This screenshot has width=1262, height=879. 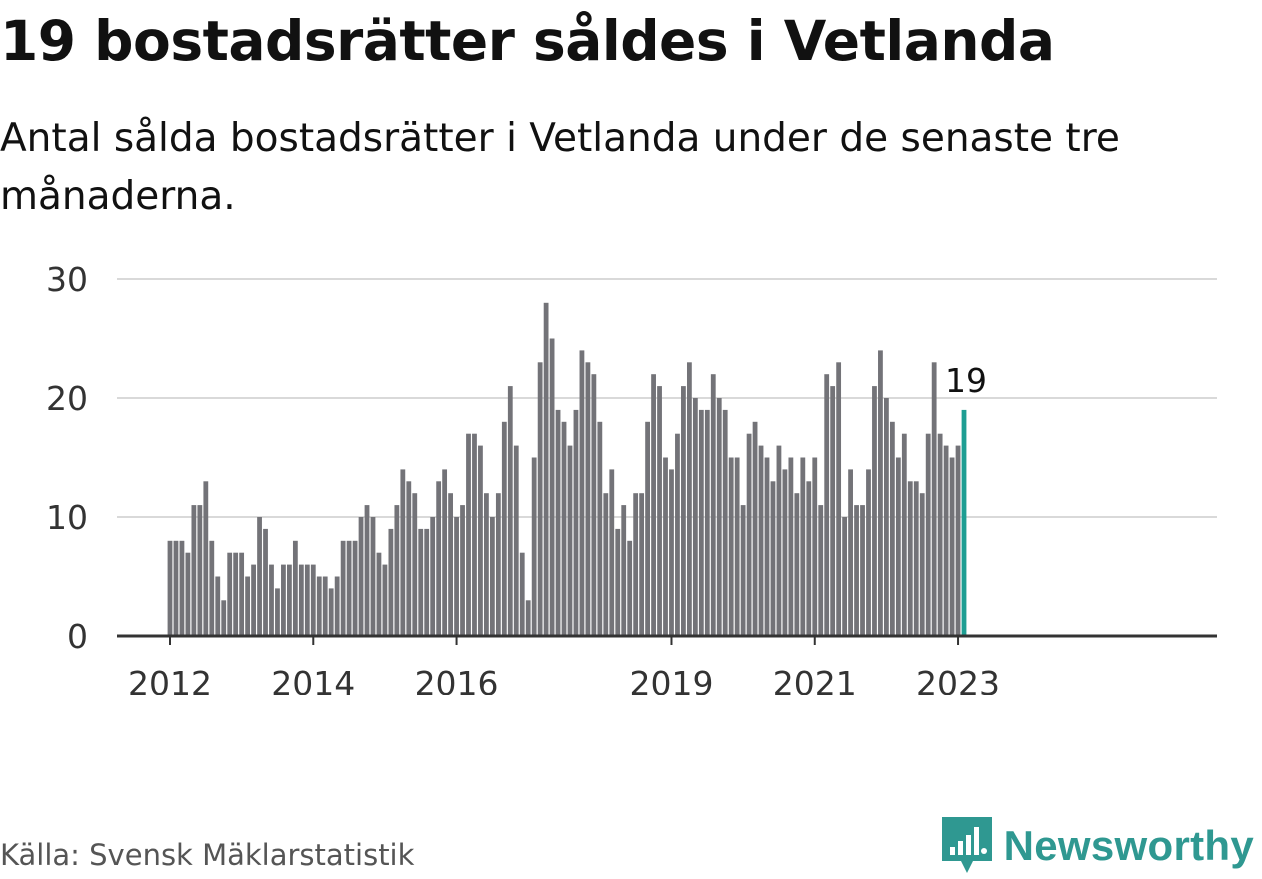 I want to click on newsworthy-logo-text: Newsworthy, so click(x=1128, y=845).